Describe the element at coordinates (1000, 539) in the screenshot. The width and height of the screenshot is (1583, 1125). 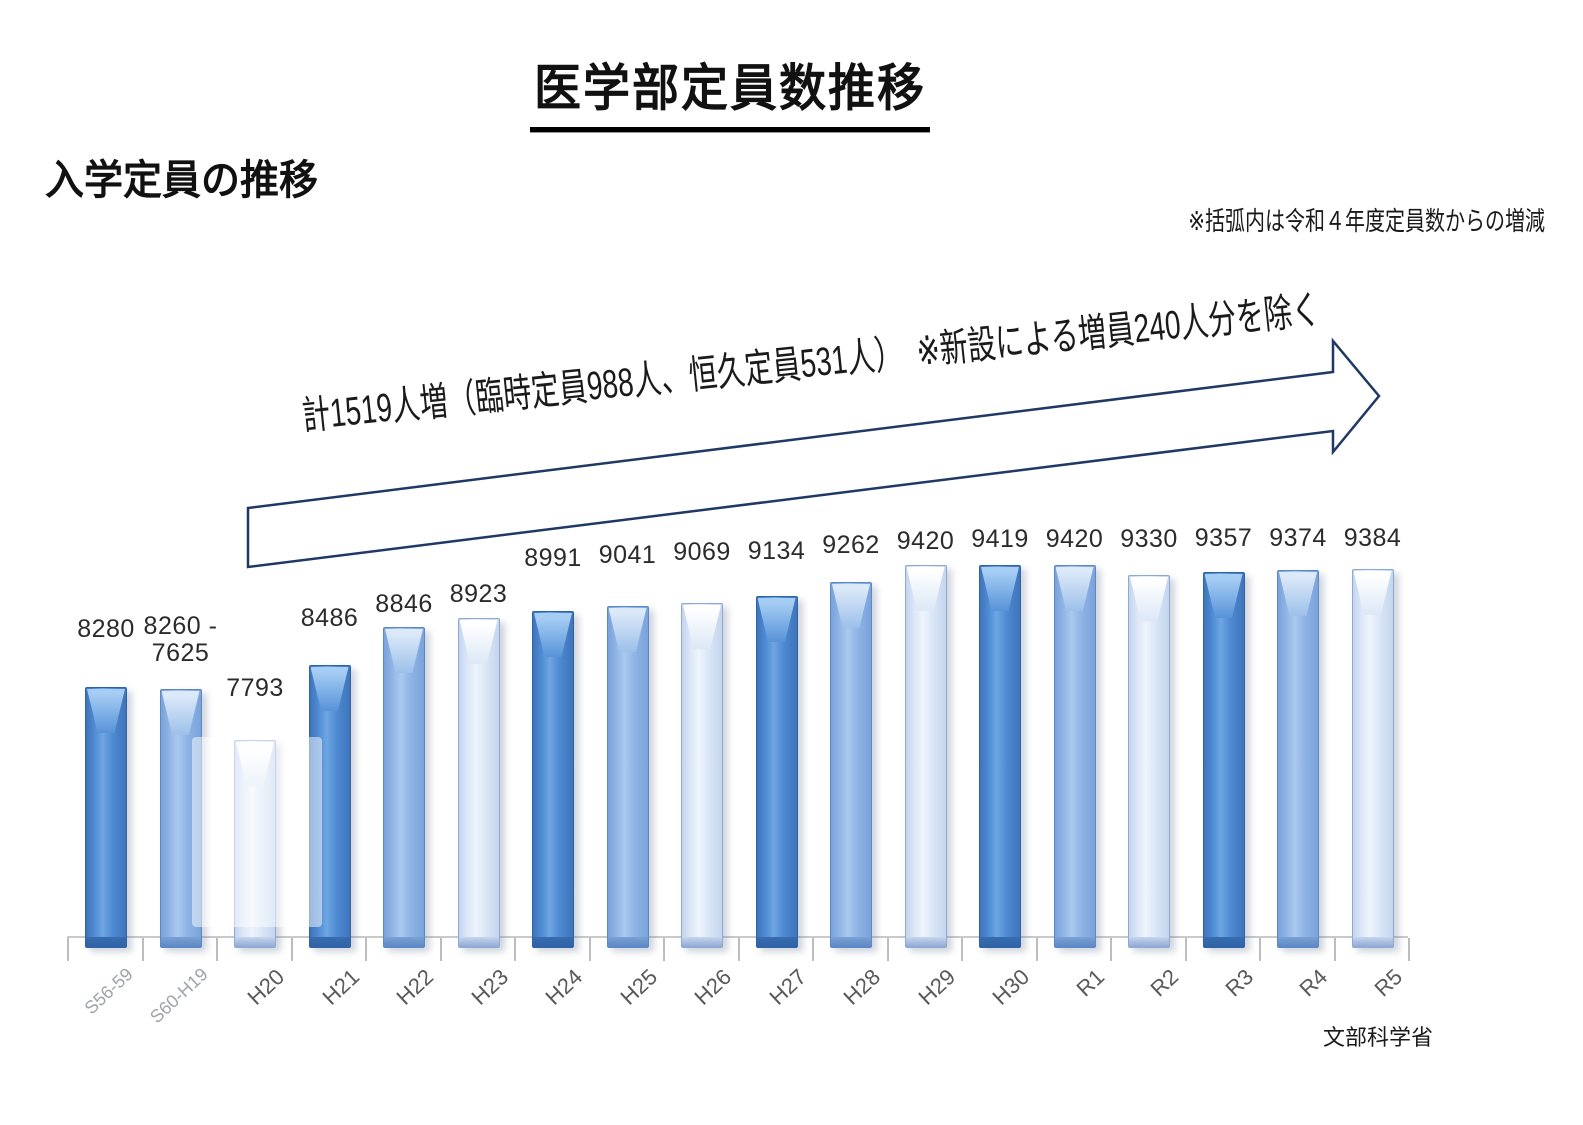
I see `bar-value-label: 9419` at that location.